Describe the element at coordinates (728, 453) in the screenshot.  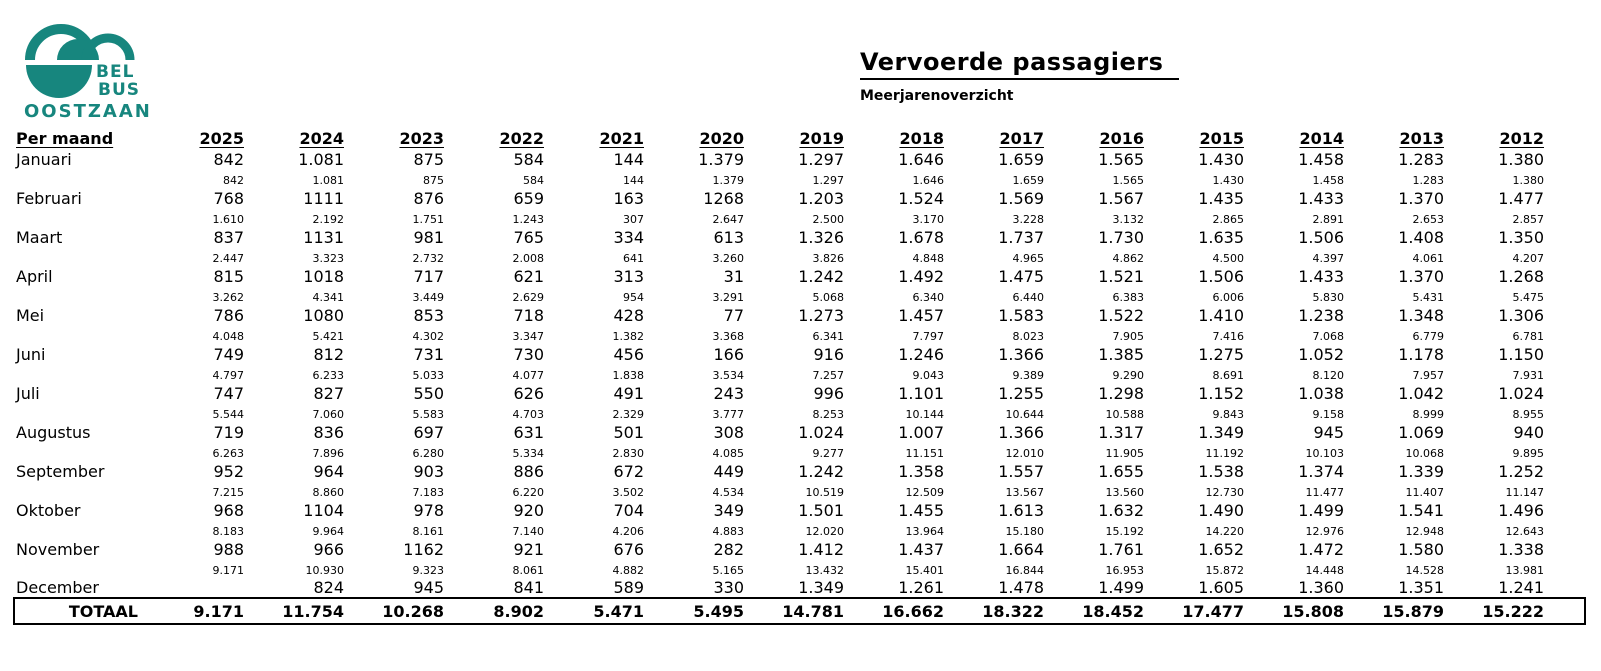
I see `cumulative-cell-augustus-2020: 4.085` at that location.